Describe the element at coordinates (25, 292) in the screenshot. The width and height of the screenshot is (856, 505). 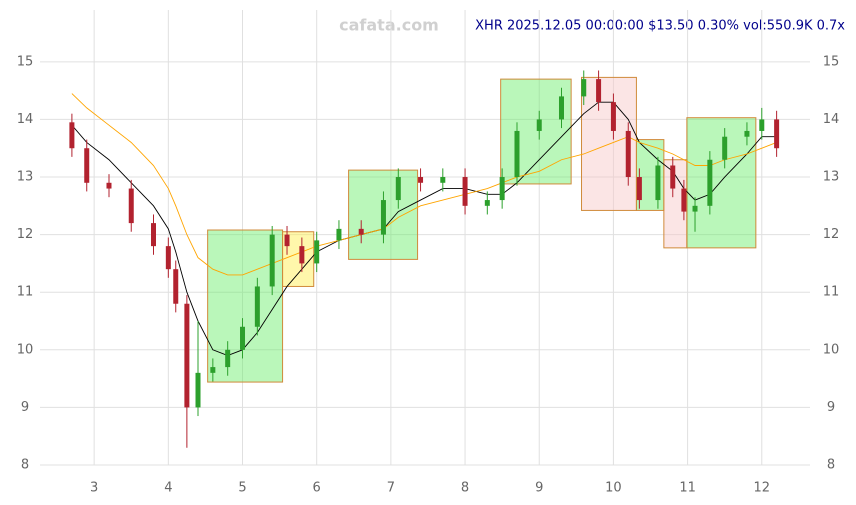
I see `y-tick-label: 11` at that location.